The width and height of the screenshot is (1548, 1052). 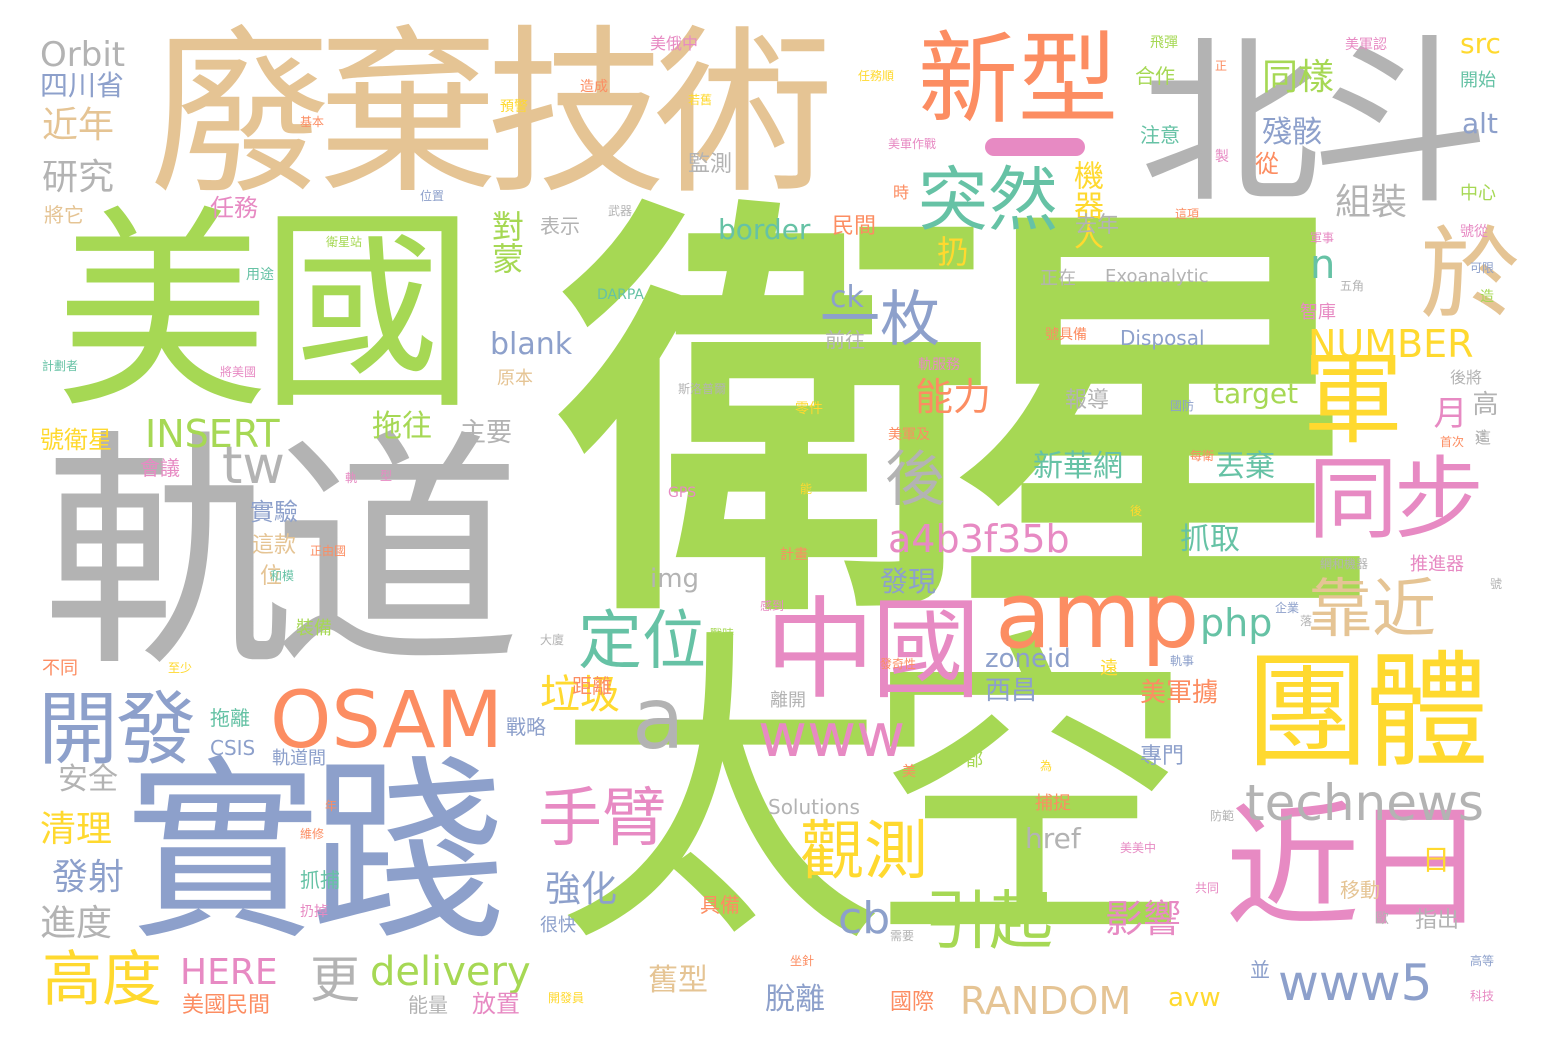 I want to click on word-shiyan: 實驗, so click(x=274, y=512).